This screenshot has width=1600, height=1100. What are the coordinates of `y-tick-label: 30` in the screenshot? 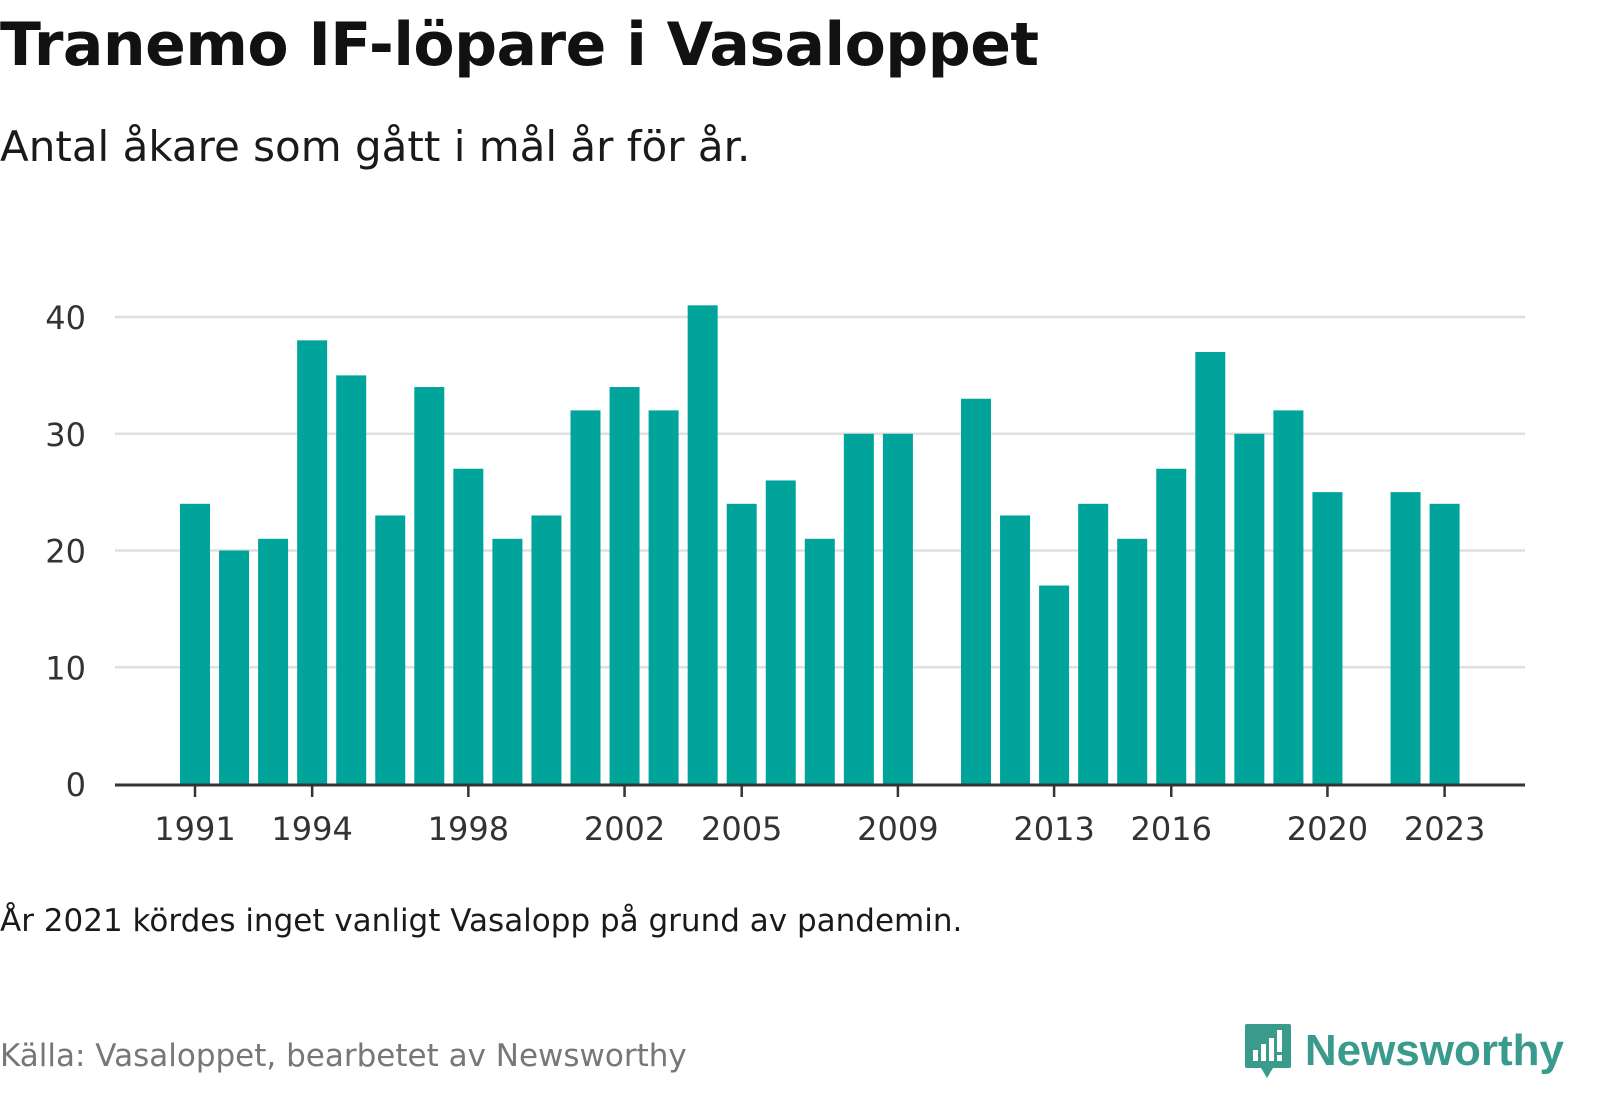 It's located at (65, 435).